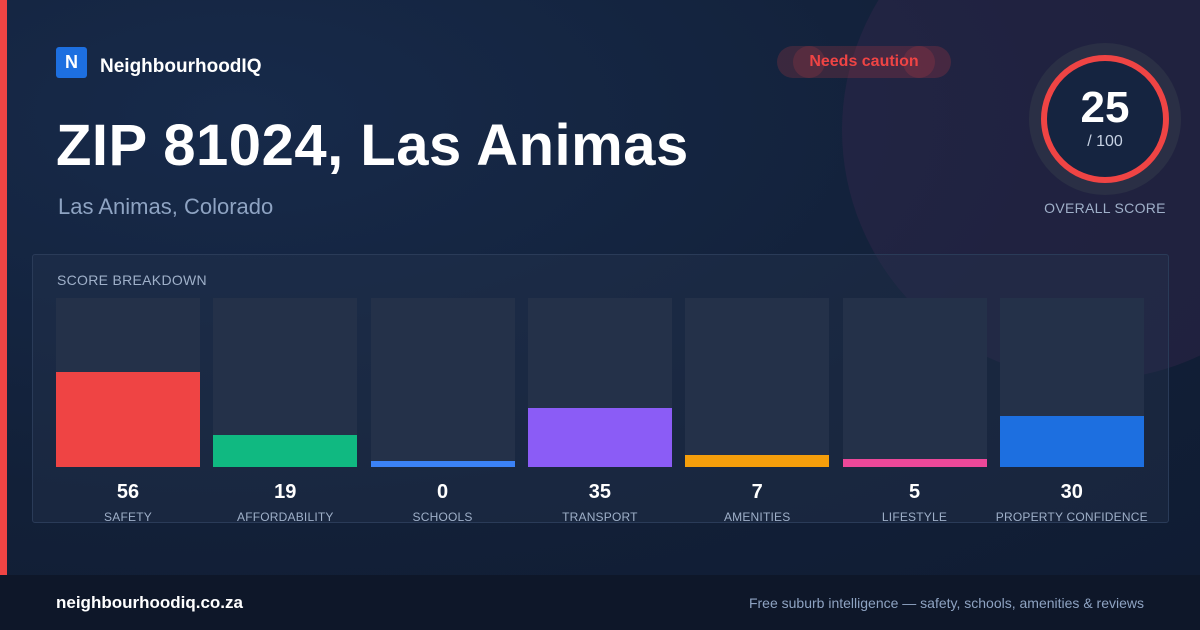 The width and height of the screenshot is (1200, 630). Describe the element at coordinates (3, 287) in the screenshot. I see `accent-bar` at that location.